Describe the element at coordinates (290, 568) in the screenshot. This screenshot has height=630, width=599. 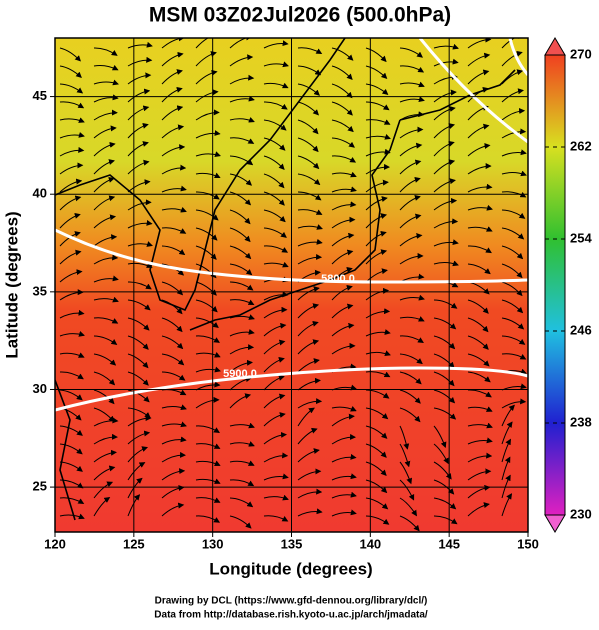
I see `x-axis-label: Longitude (degrees)` at that location.